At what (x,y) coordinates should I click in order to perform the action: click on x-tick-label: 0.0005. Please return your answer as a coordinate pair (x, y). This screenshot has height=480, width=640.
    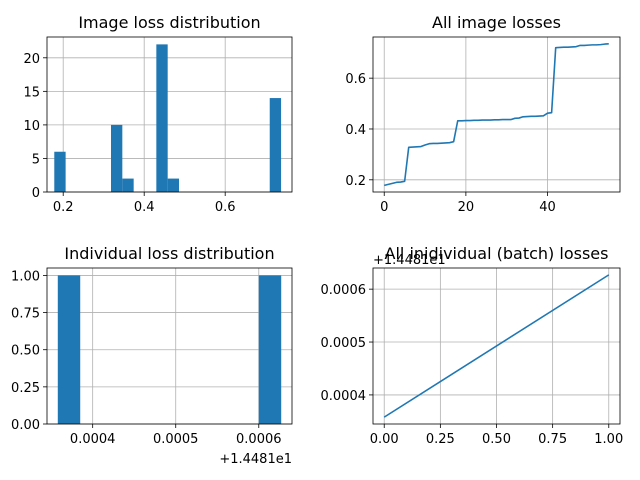
    Looking at the image, I should click on (176, 439).